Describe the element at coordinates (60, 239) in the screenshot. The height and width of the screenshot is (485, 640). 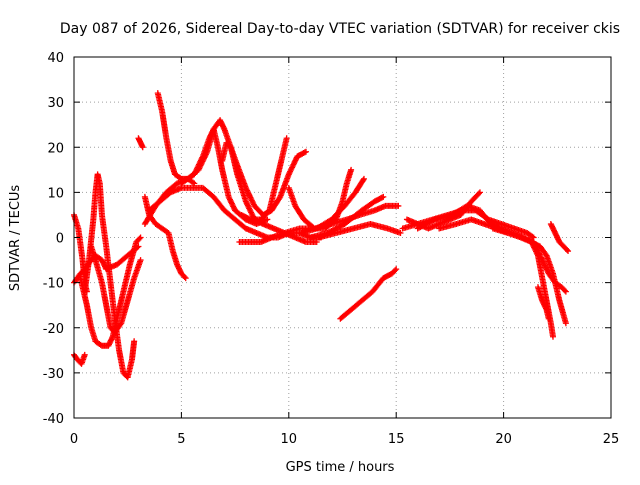
I see `y-tick-label: 0` at that location.